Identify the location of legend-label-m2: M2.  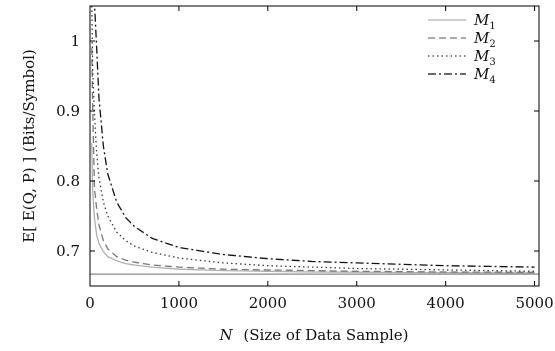
(484, 39).